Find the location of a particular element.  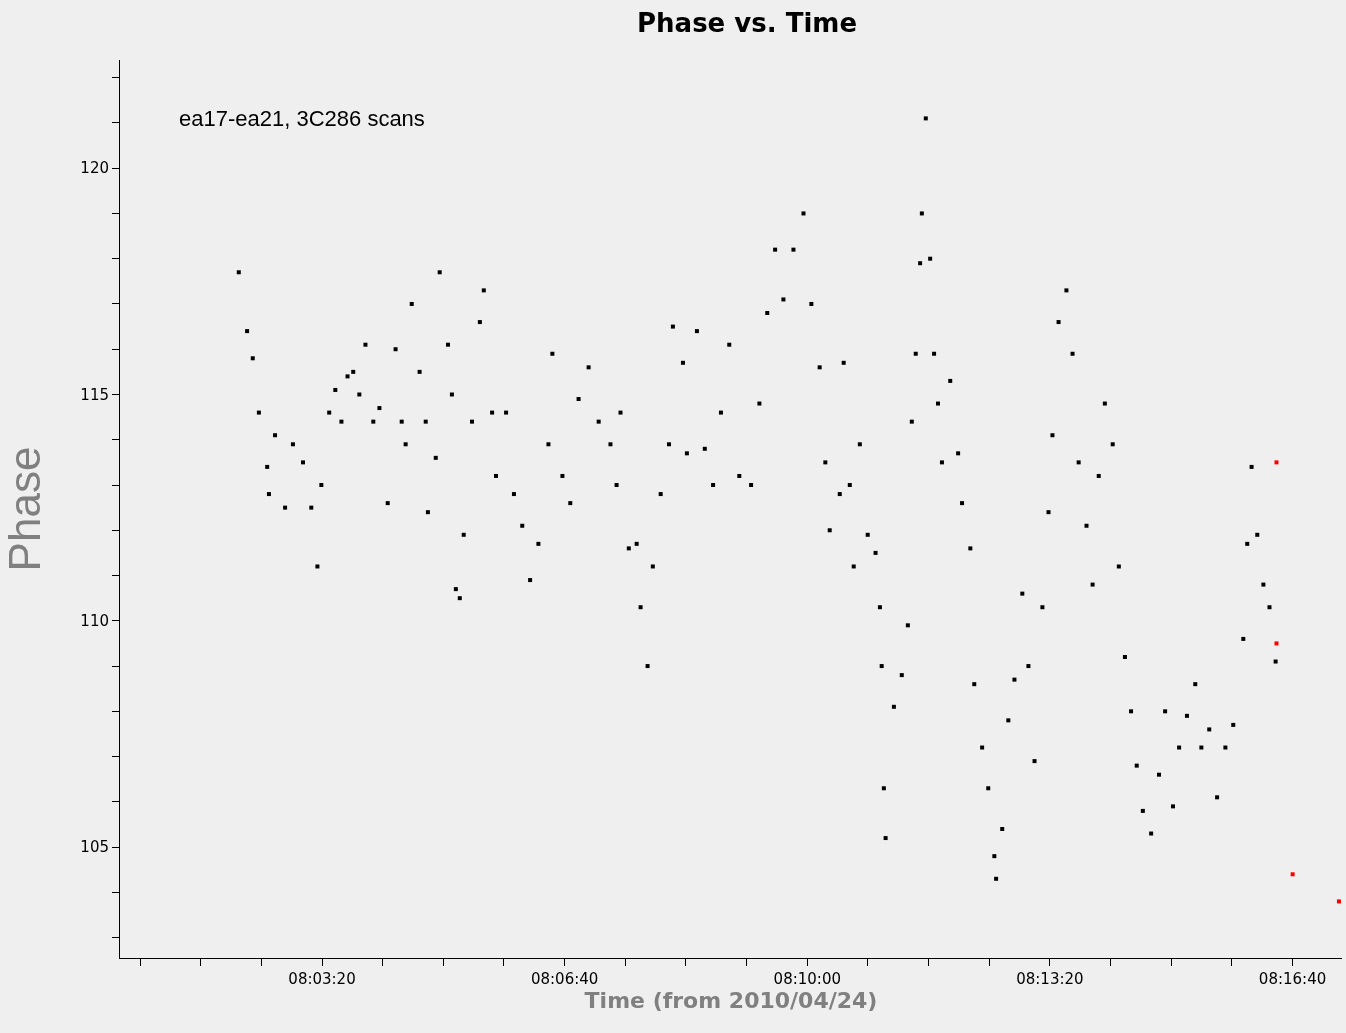

x-tick-label: 08:10:00 is located at coordinates (807, 979).